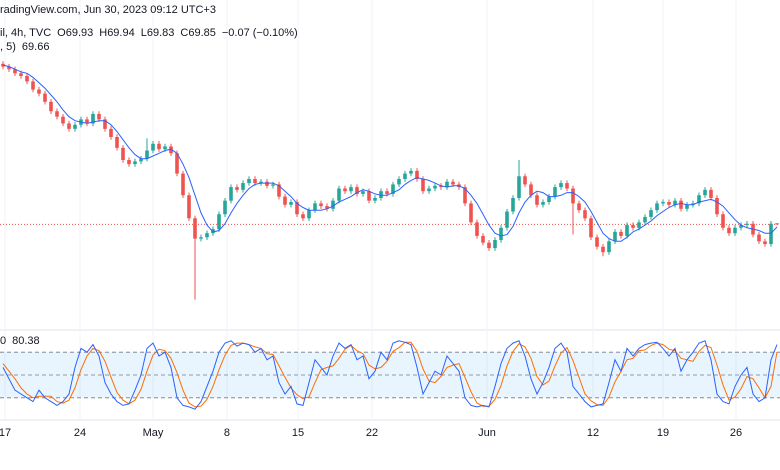  Describe the element at coordinates (153, 433) in the screenshot. I see `x-tick-label: May` at that location.